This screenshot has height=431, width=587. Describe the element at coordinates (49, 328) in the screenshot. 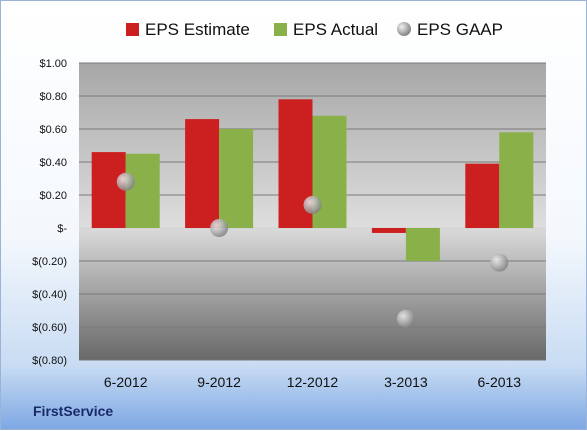

I see `y-tick-label: $(0.60)` at that location.